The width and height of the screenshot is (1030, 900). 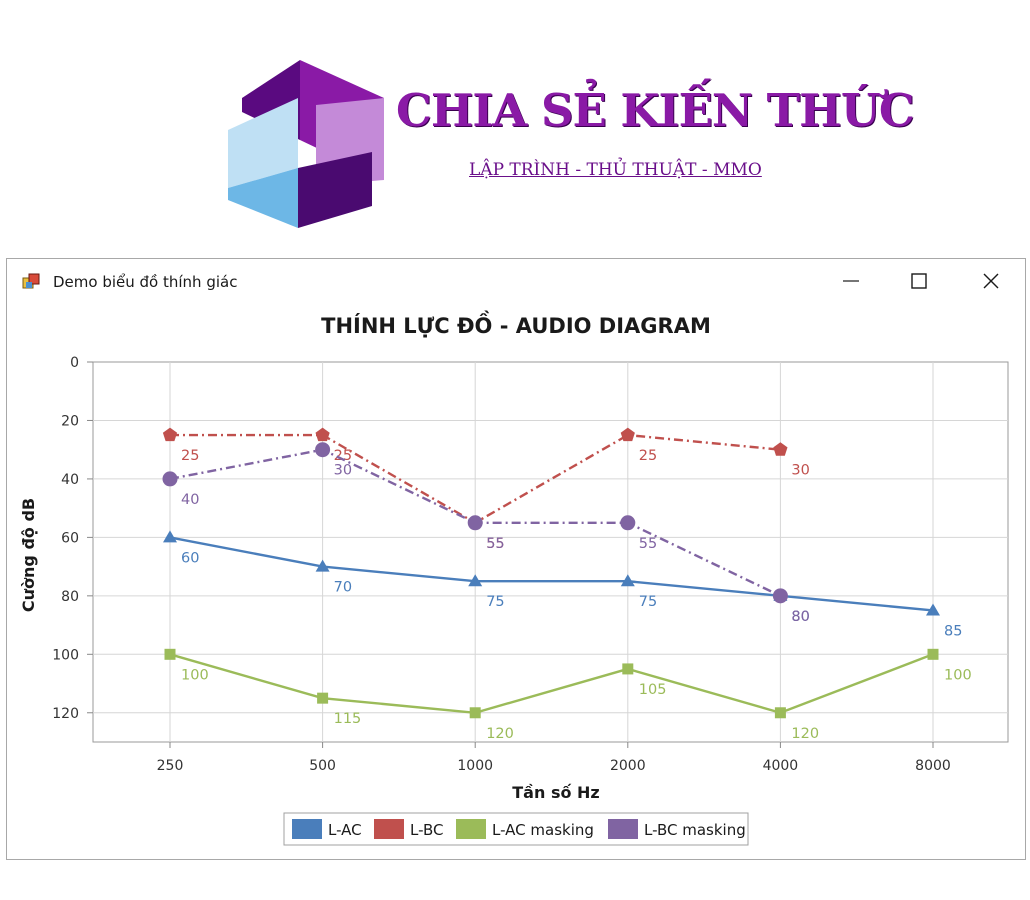 What do you see at coordinates (615, 170) in the screenshot?
I see `brand-subtitle: LẬP TRÌNH - THỦ THUẬT - MMO` at bounding box center [615, 170].